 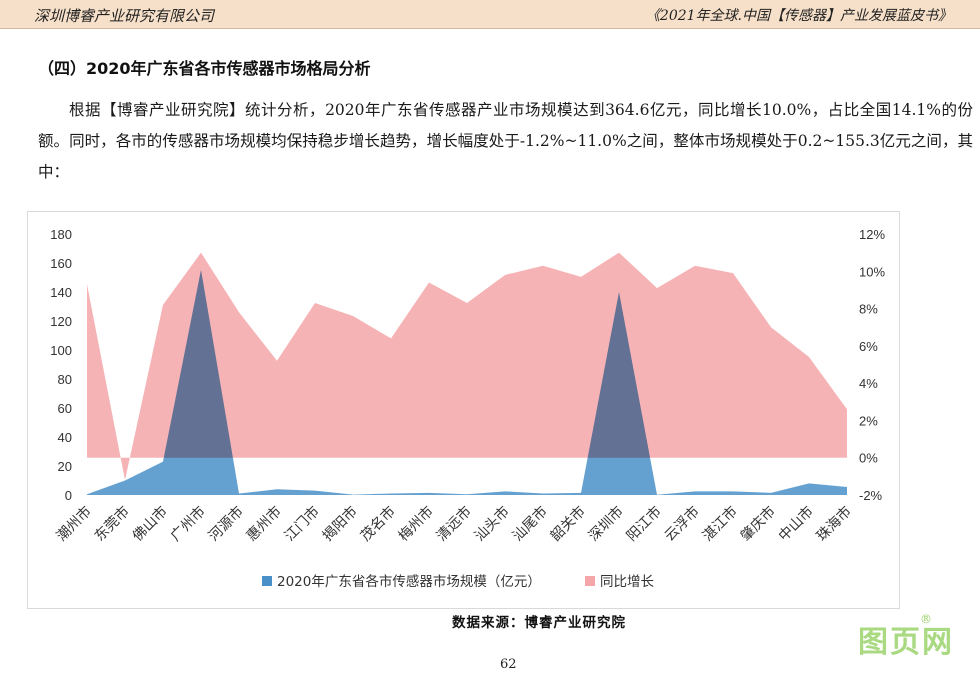 I want to click on legend-label-growth: 同比增长, so click(x=627, y=582).